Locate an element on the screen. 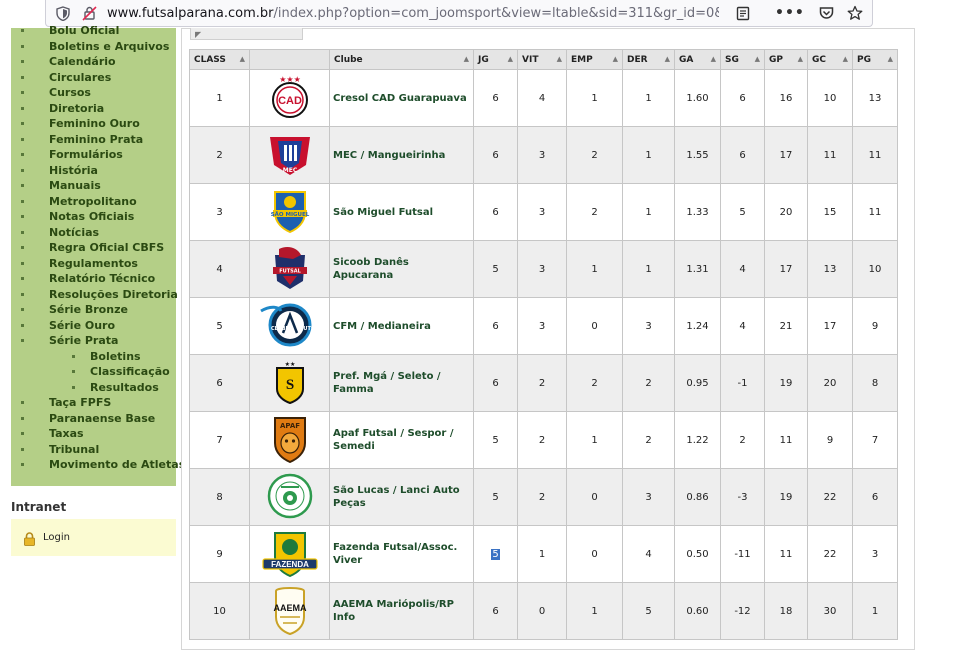  sao-miguel-logo: SÃO MIGUEL is located at coordinates (290, 212).